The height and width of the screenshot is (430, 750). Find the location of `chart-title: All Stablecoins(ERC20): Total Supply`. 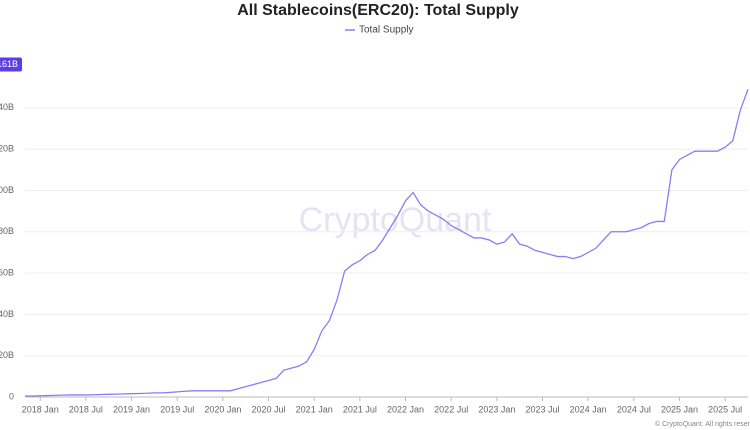

chart-title: All Stablecoins(ERC20): Total Supply is located at coordinates (378, 10).